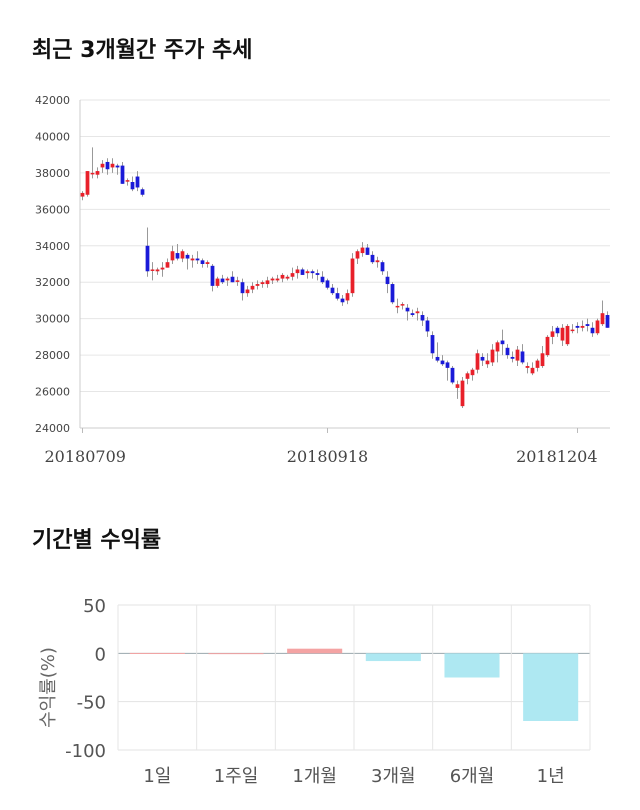 Image resolution: width=640 pixels, height=810 pixels. What do you see at coordinates (52, 209) in the screenshot?
I see `y-tick-label: 36000` at bounding box center [52, 209].